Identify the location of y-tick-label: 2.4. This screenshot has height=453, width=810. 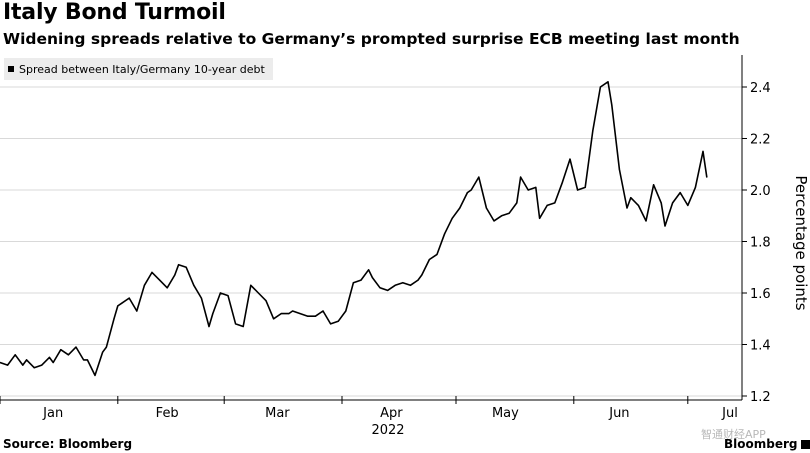
(760, 88).